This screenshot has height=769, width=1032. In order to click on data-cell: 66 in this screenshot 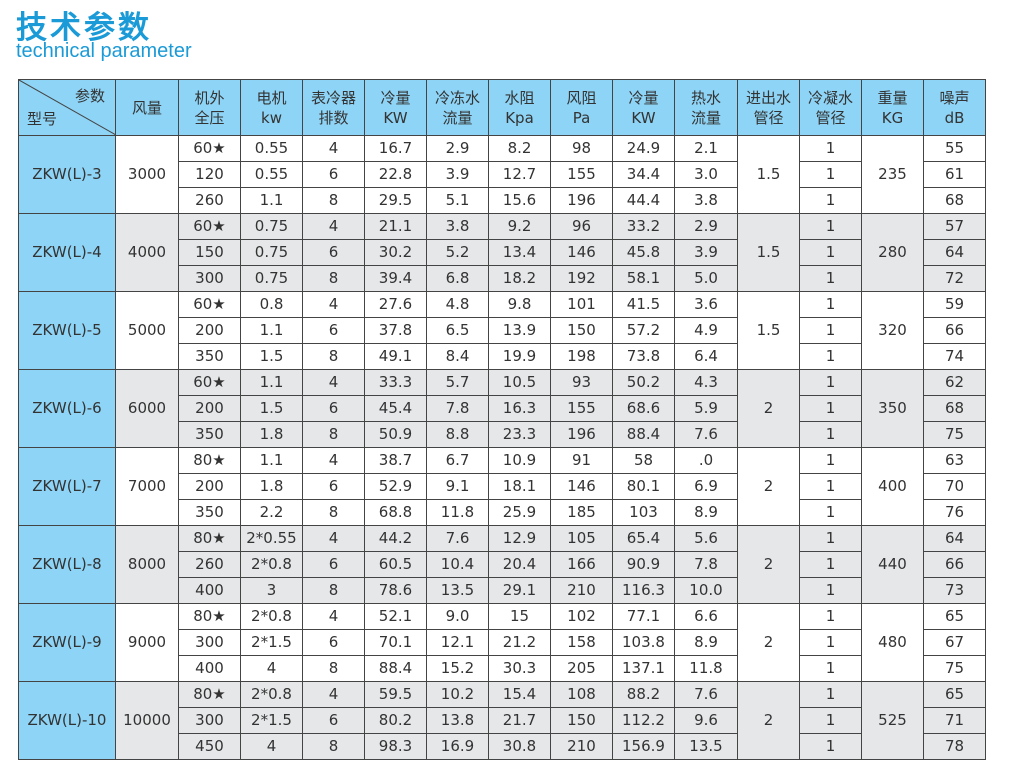, I will do `click(954, 564)`.